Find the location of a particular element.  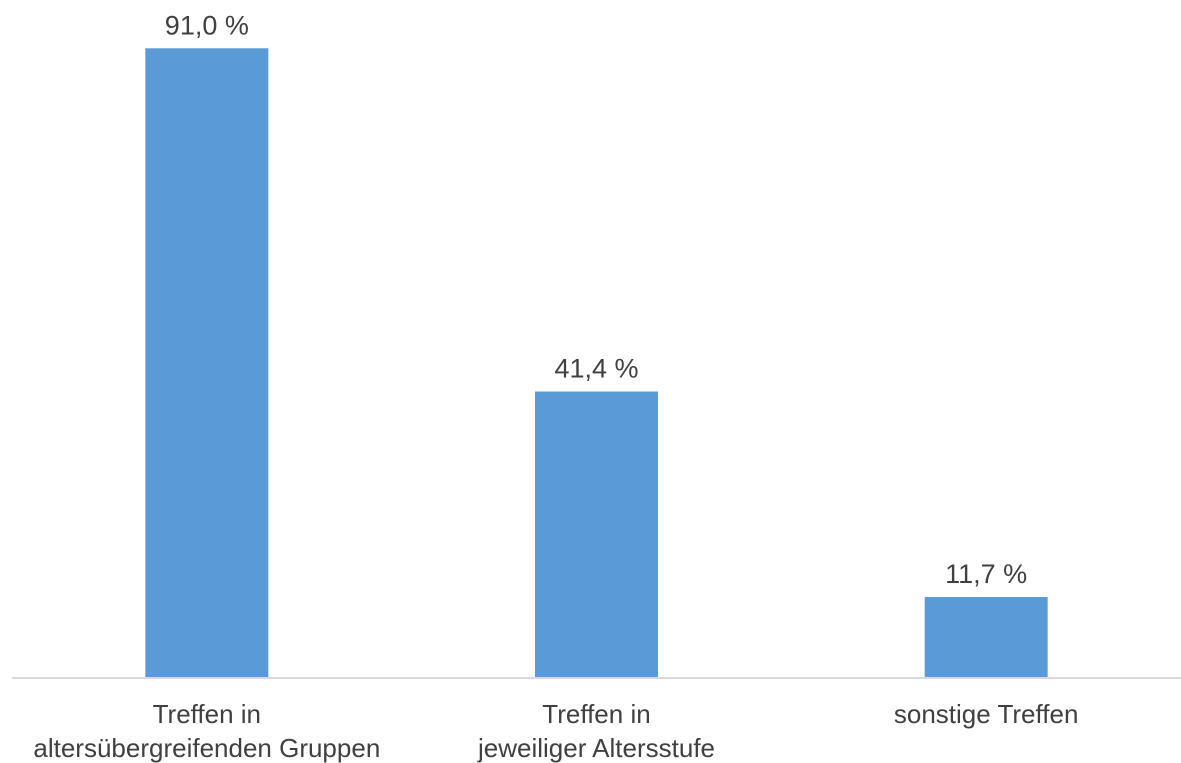

category-label-3-line-1: sonstige Treffen is located at coordinates (986, 714).